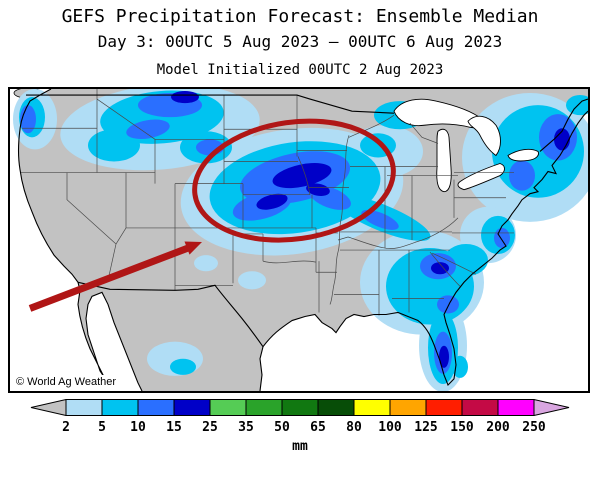  What do you see at coordinates (300, 446) in the screenshot?
I see `legend-unit: mm` at bounding box center [300, 446].